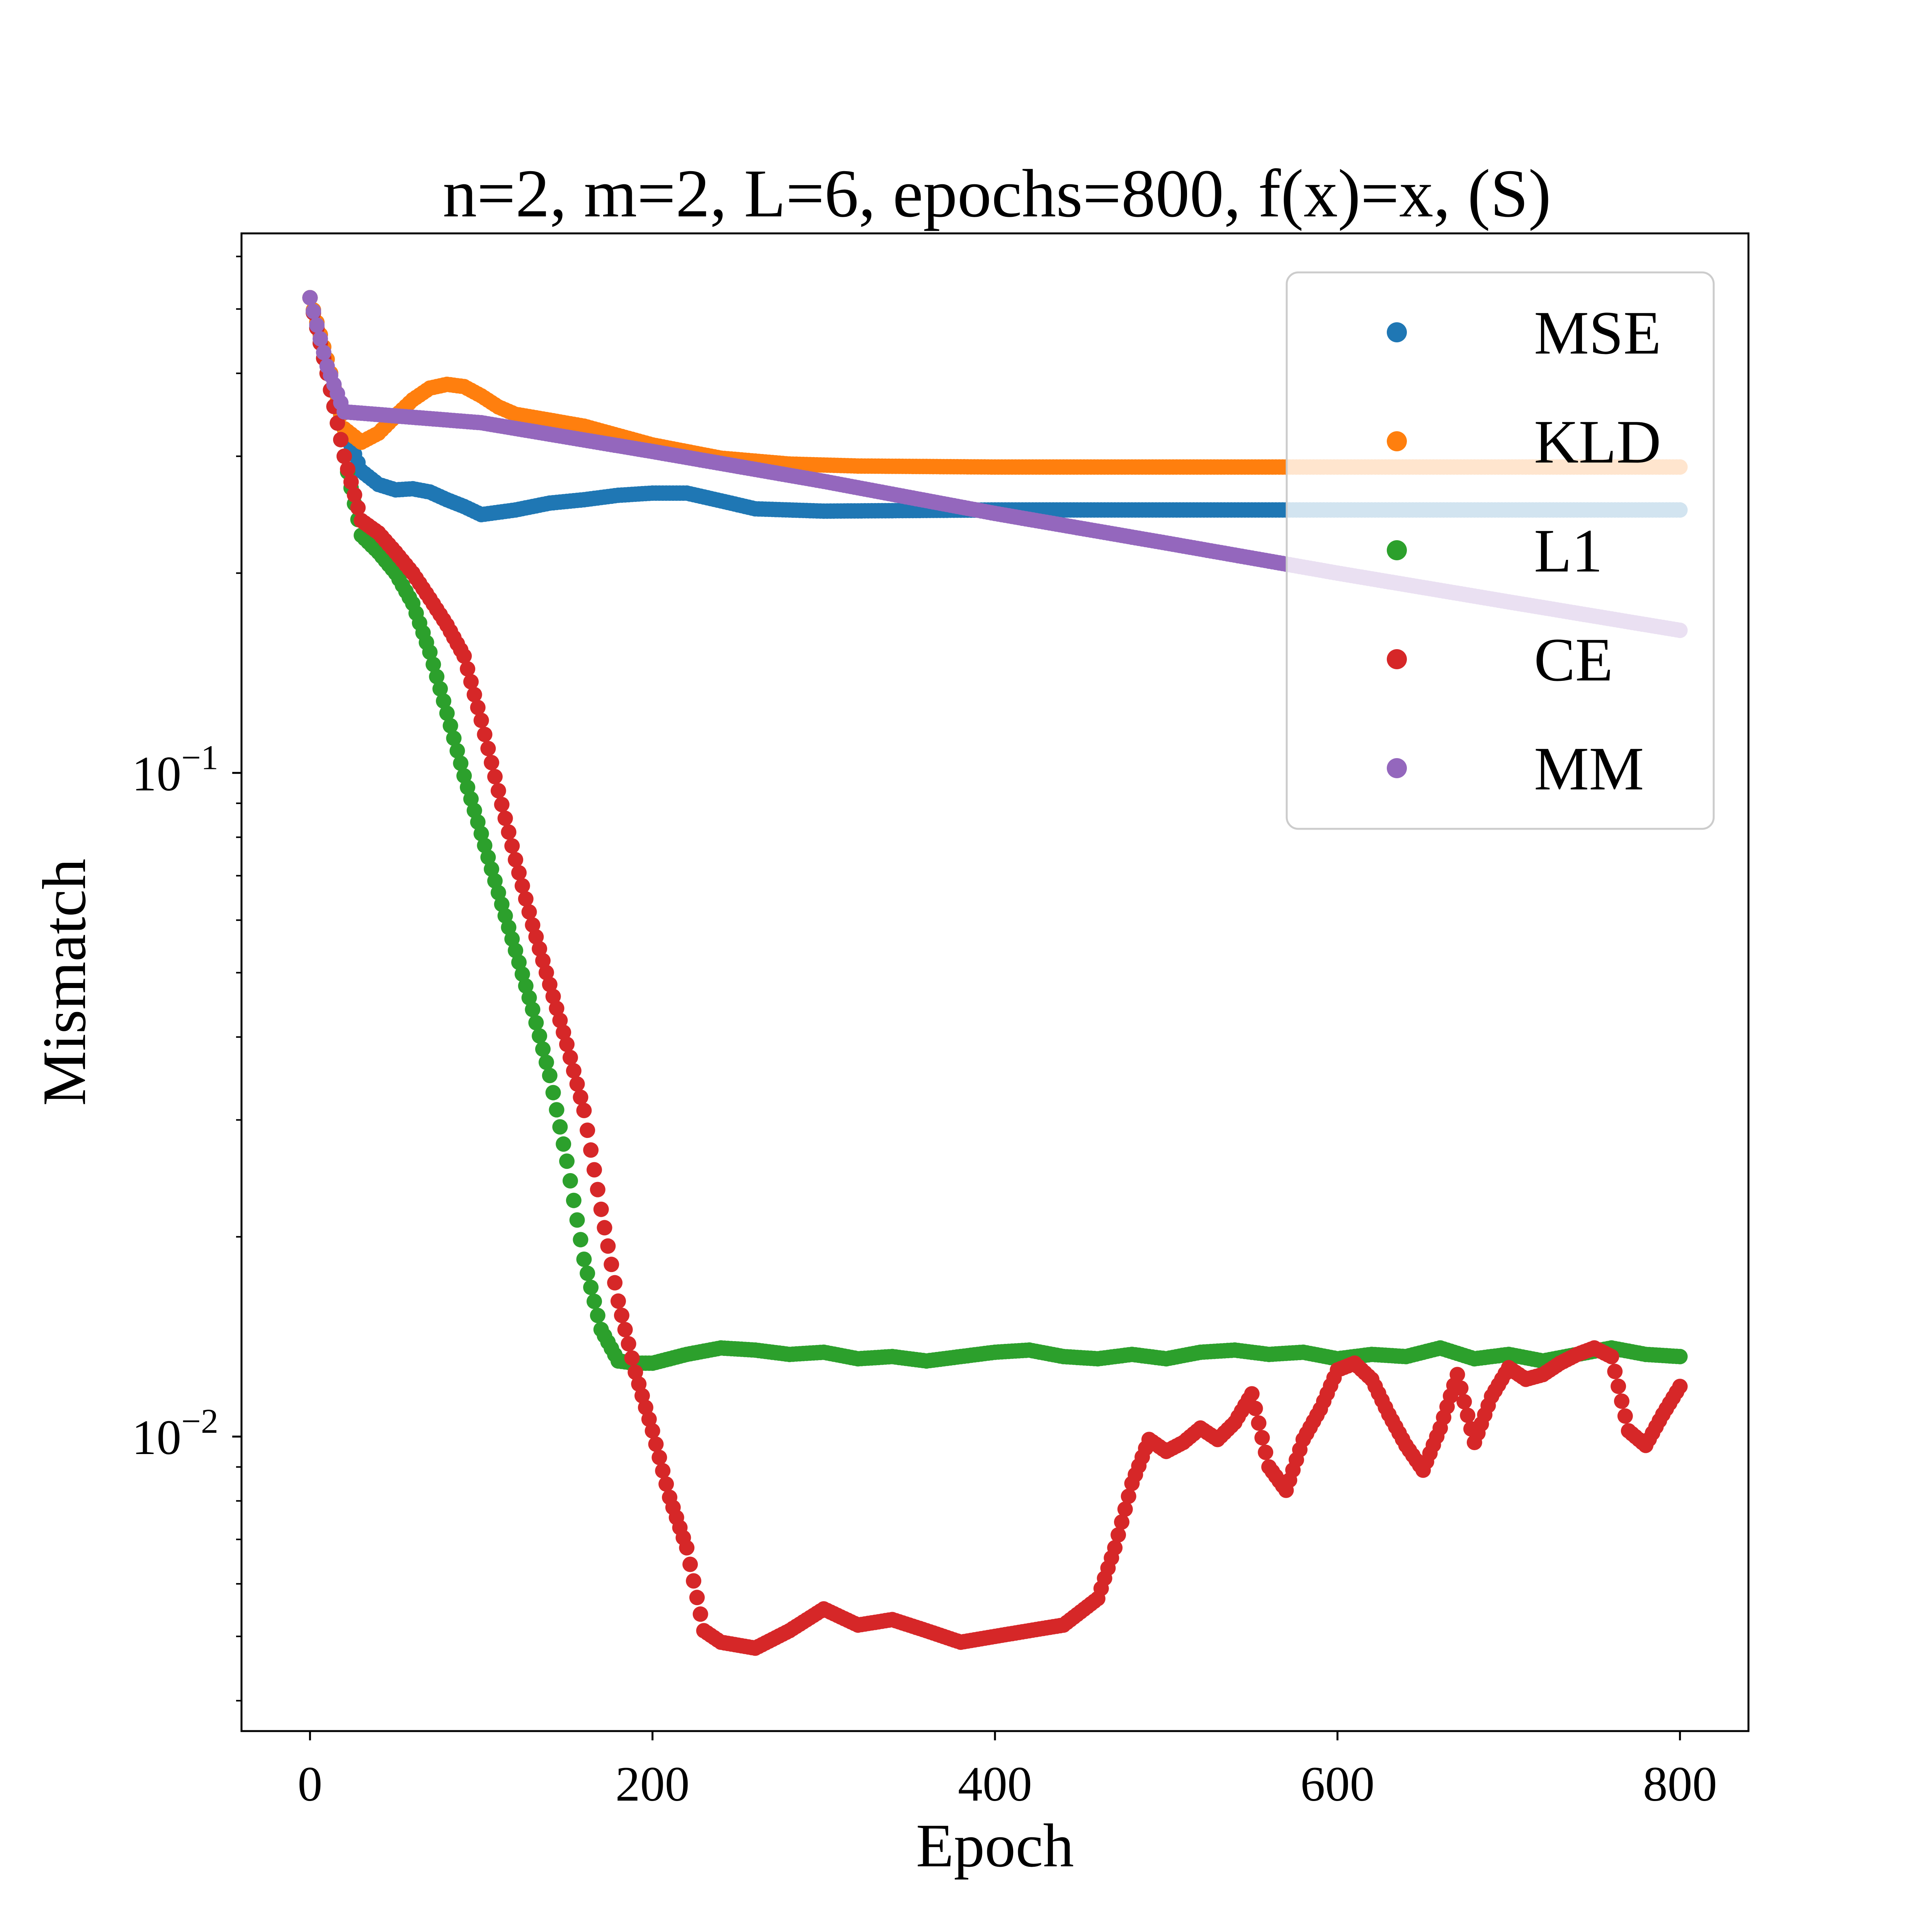  Describe the element at coordinates (995, 1845) in the screenshot. I see `x-axis-label: Epoch` at that location.